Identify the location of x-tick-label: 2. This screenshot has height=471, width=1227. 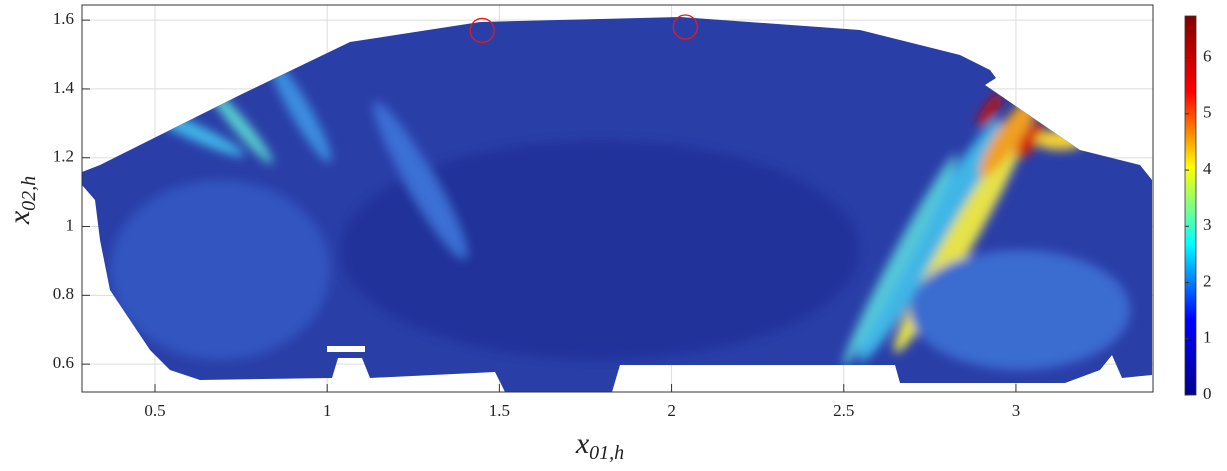
(671, 410).